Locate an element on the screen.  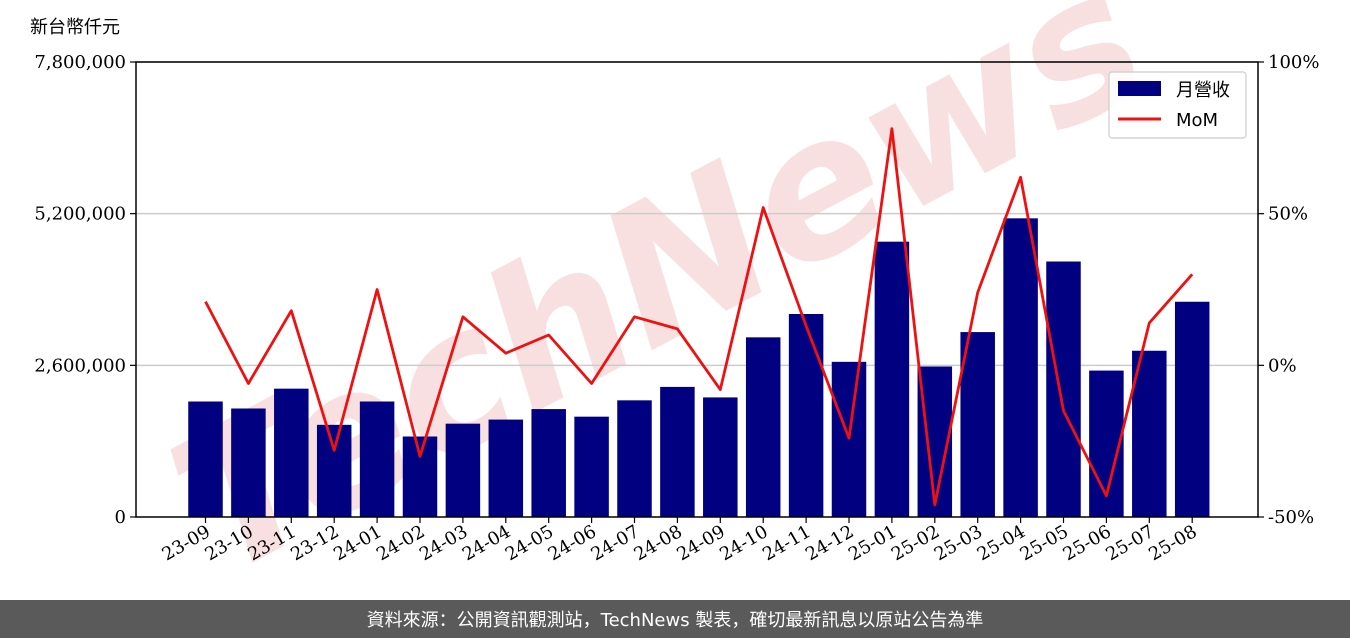
x-tick-label: 24-10 is located at coordinates (743, 543).